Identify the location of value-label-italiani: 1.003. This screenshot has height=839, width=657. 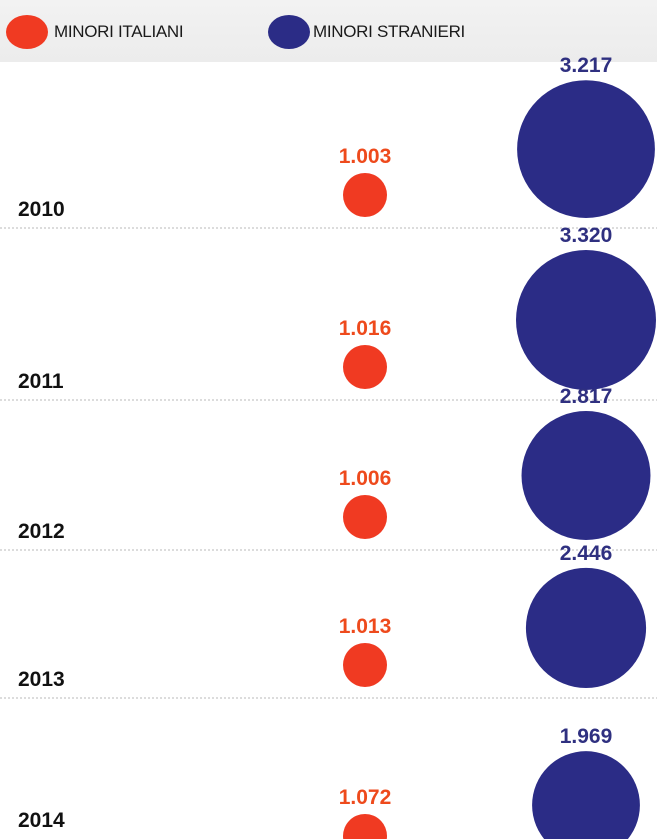
(365, 156).